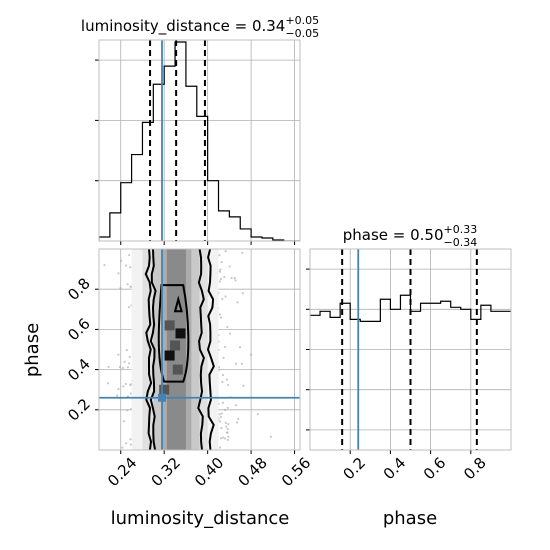  I want to click on title-lower-error: −0.34, so click(461, 242).